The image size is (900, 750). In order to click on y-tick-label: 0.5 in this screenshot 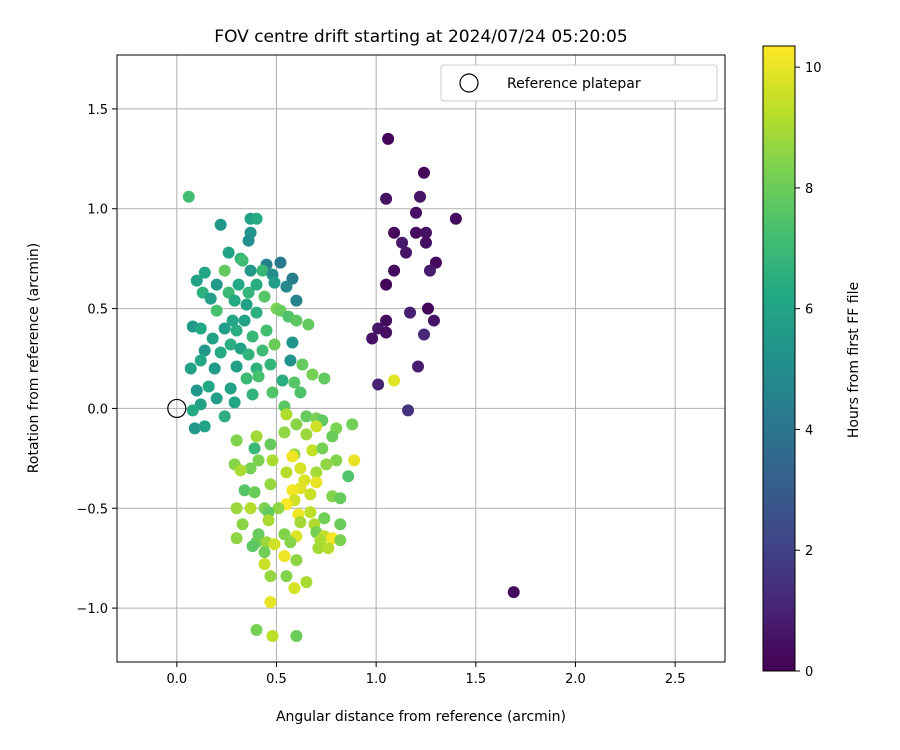, I will do `click(97, 310)`.